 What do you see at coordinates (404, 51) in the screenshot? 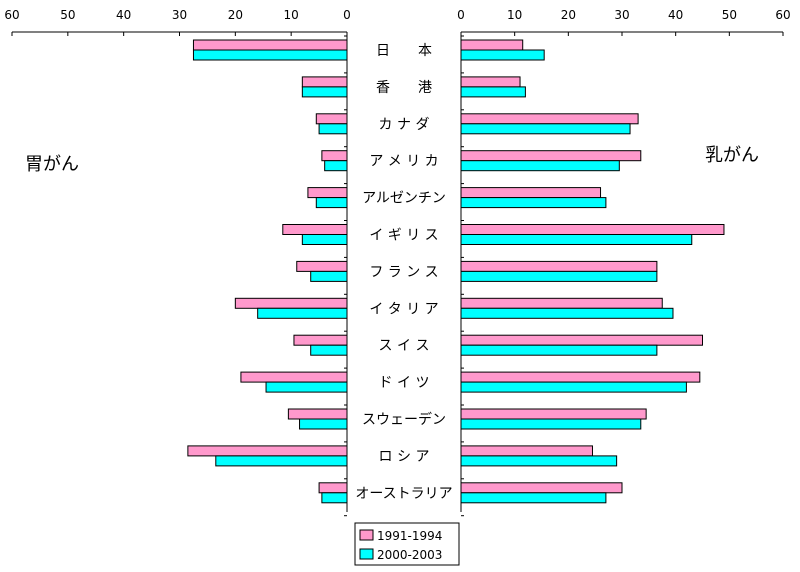
I see `category-label: 日 本` at bounding box center [404, 51].